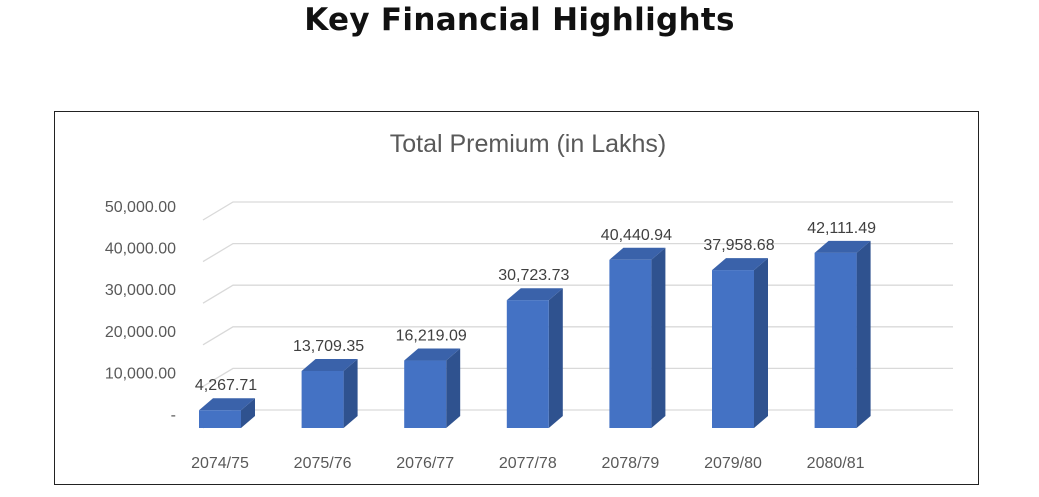 The image size is (1039, 497). Describe the element at coordinates (328, 346) in the screenshot. I see `data-label: 13,709.35` at that location.